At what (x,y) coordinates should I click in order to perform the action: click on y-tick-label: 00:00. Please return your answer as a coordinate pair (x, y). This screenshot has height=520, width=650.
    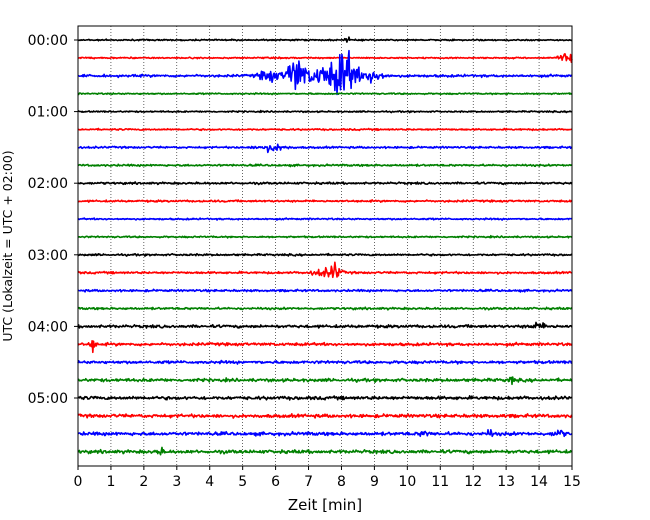
    Looking at the image, I should click on (48, 41).